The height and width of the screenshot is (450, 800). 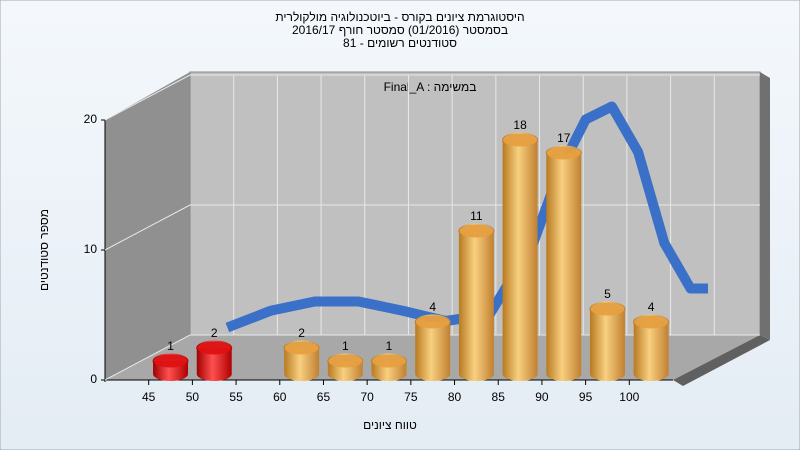 What do you see at coordinates (455, 397) in the screenshot?
I see `x-tick-label: 80` at bounding box center [455, 397].